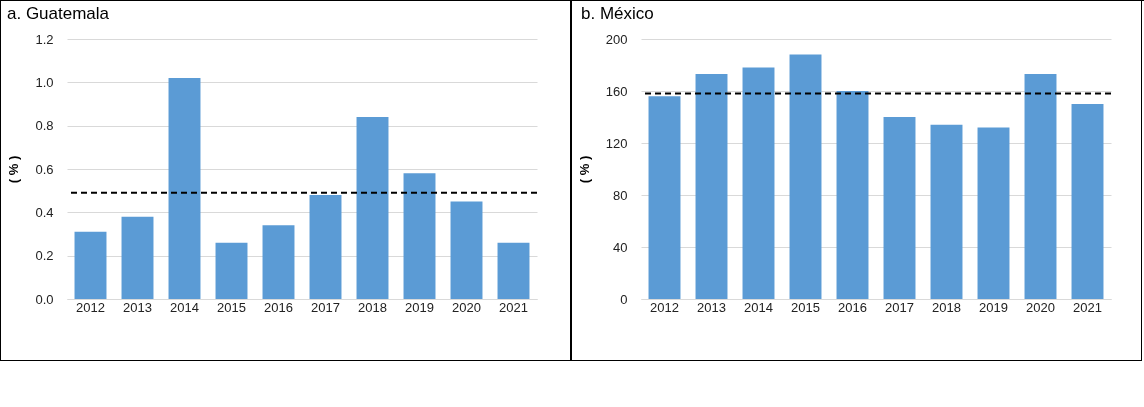  What do you see at coordinates (44, 126) in the screenshot?
I see `y-tick-label: 0.8` at bounding box center [44, 126].